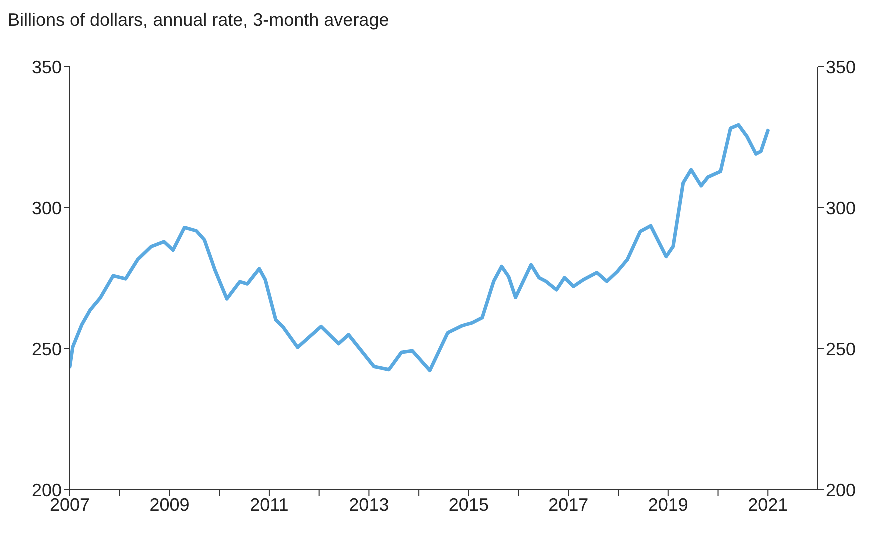 This screenshot has height=534, width=873. What do you see at coordinates (841, 349) in the screenshot?
I see `y2-tick-label: 250` at bounding box center [841, 349].